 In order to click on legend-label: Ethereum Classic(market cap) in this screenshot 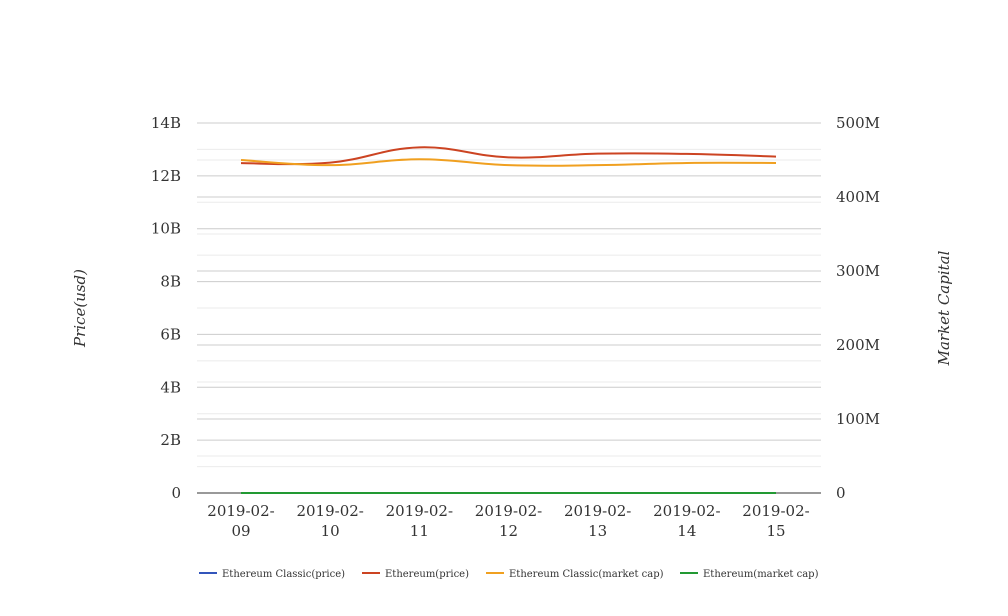, I will do `click(586, 574)`.